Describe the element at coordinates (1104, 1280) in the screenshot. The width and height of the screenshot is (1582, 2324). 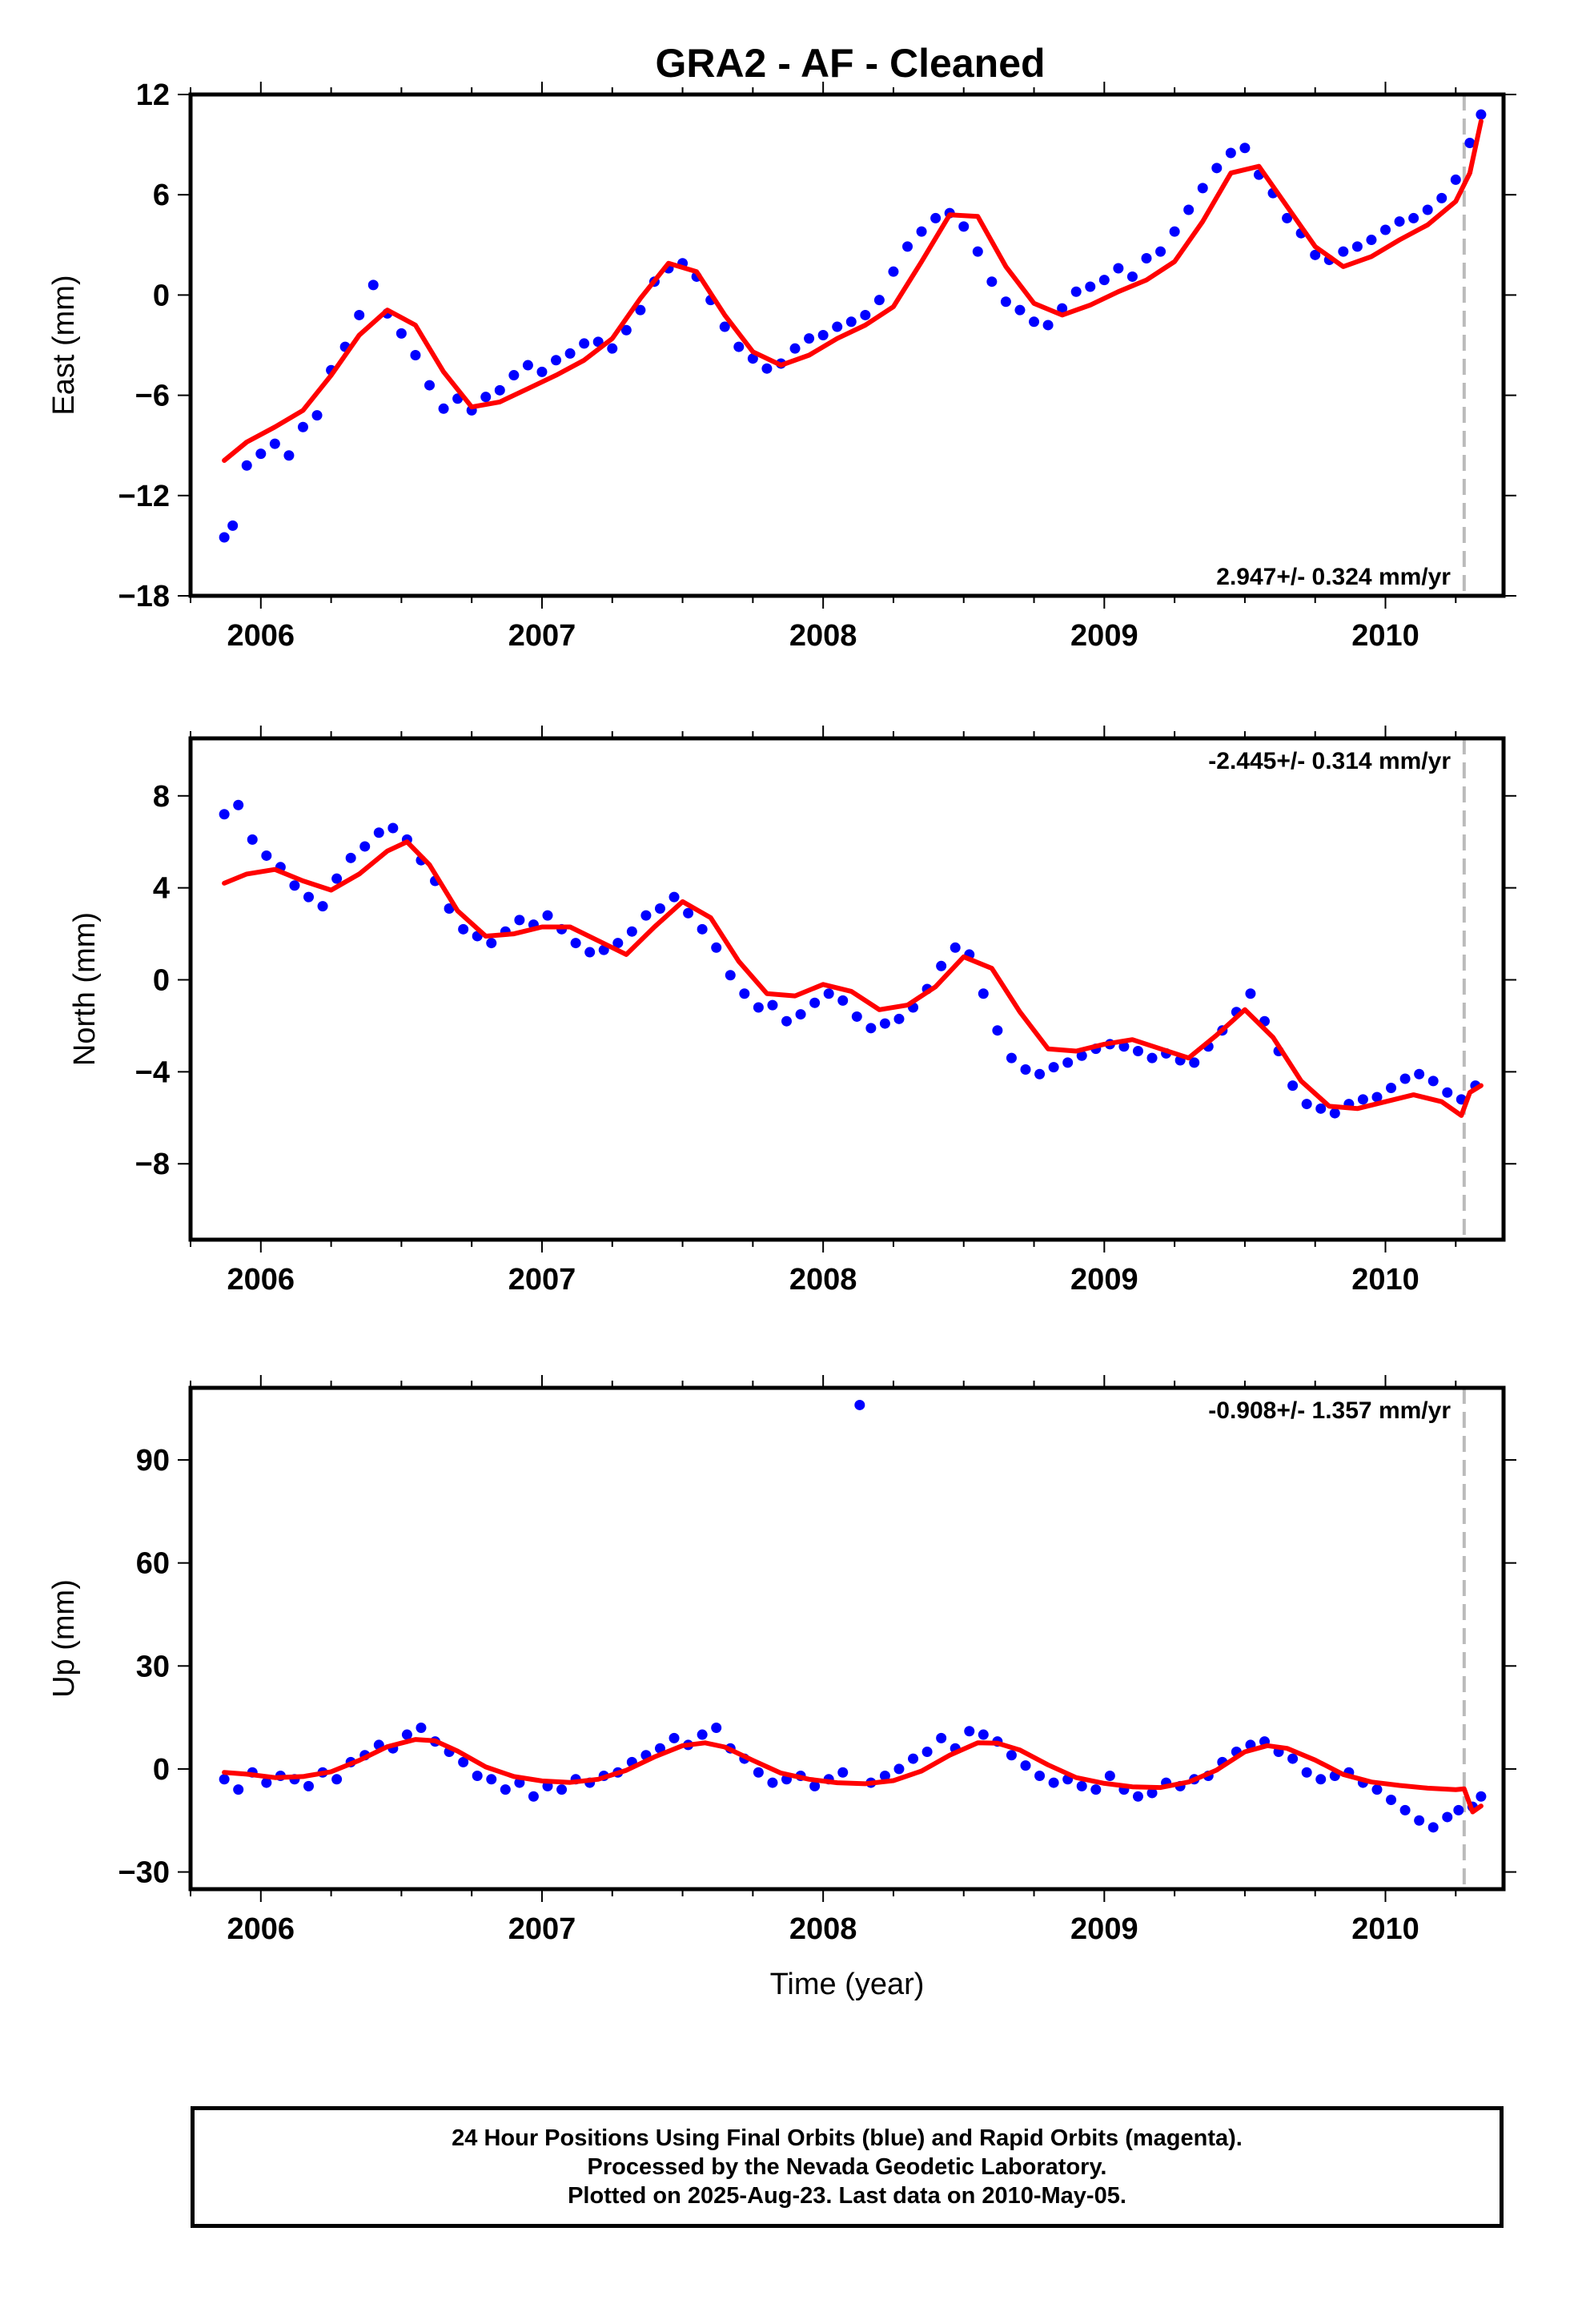
I see `x-tick-label: 2009` at that location.